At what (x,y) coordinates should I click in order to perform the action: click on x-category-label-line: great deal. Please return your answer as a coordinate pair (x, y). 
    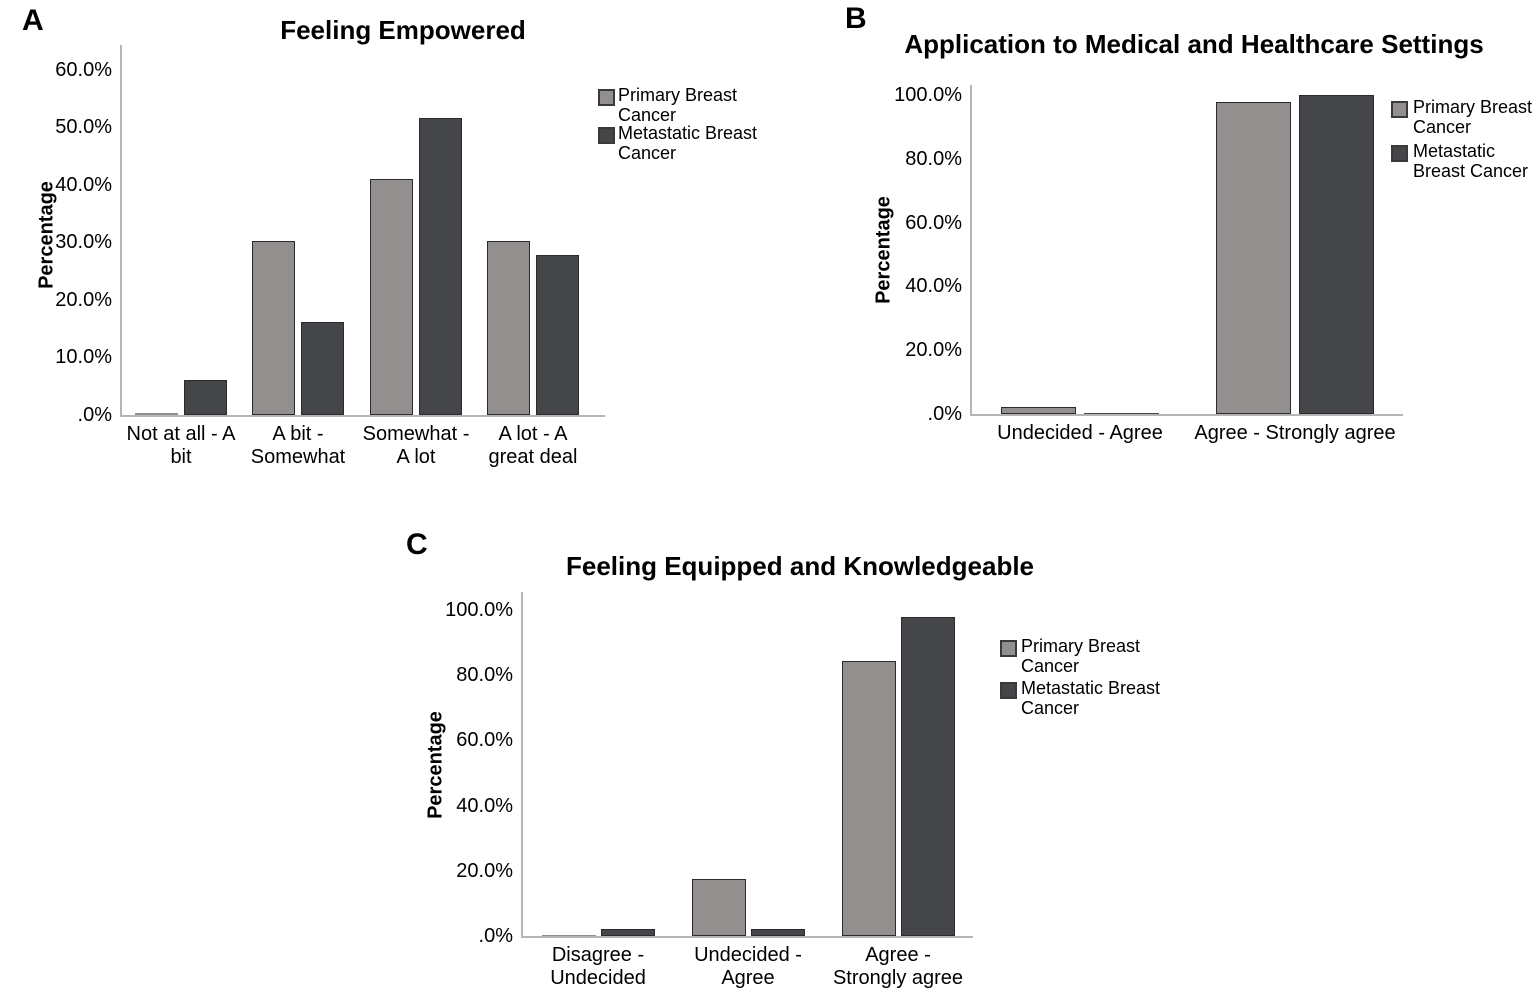
    Looking at the image, I should click on (533, 457).